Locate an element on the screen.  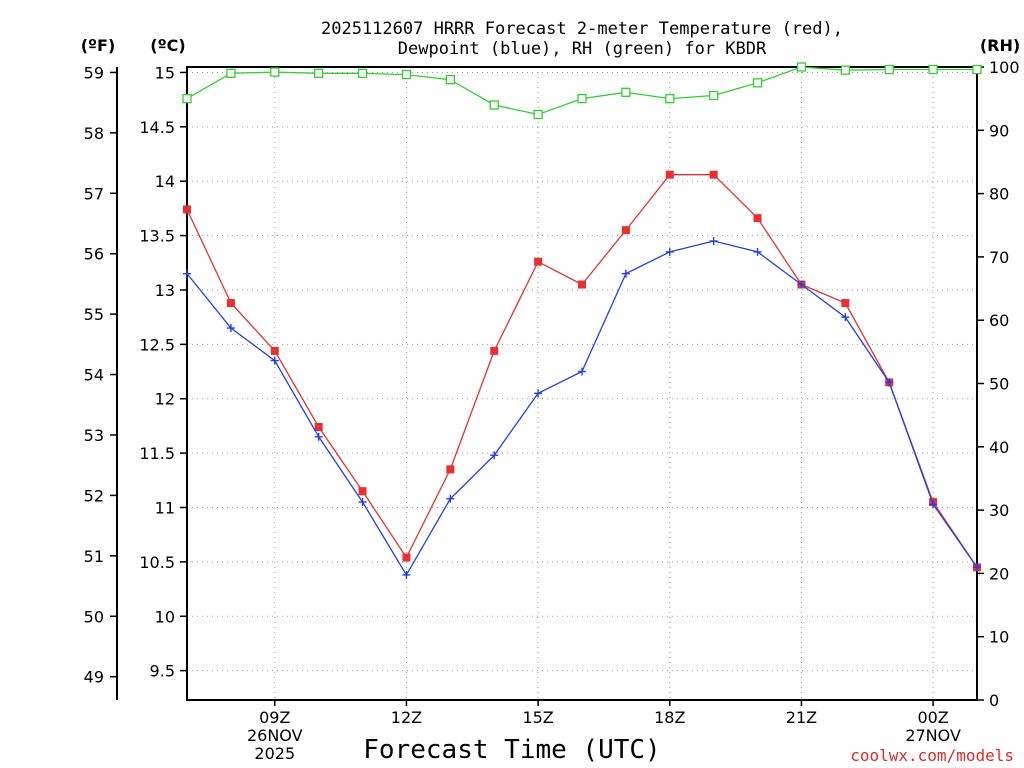
celsius-tick-label: 10 is located at coordinates (165, 616).